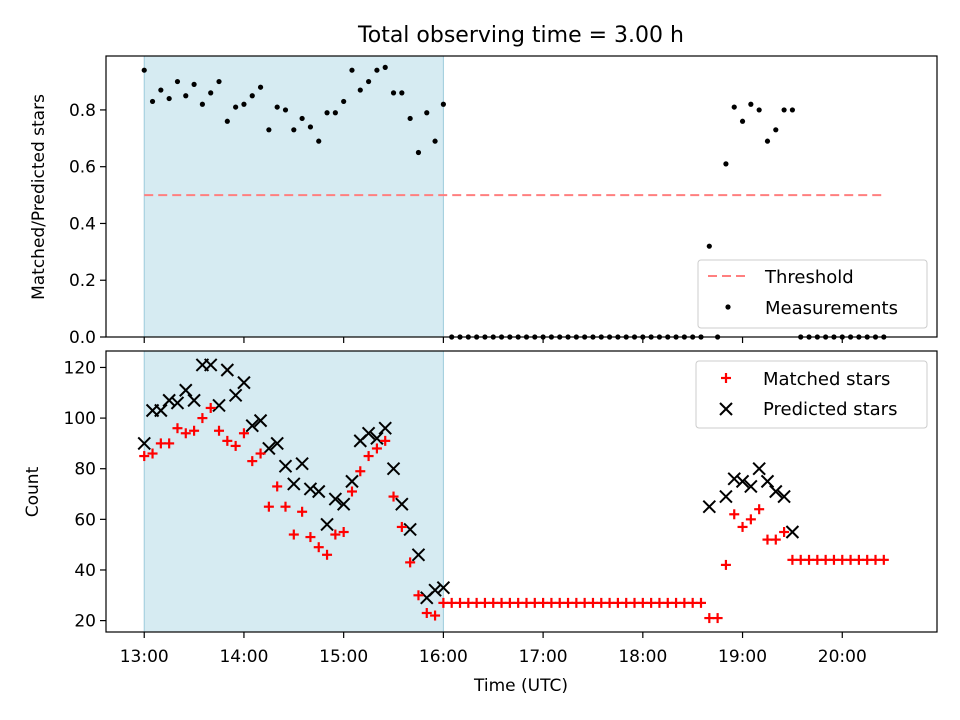  Describe the element at coordinates (830, 409) in the screenshot. I see `predicted-legend-label: Predicted stars` at that location.